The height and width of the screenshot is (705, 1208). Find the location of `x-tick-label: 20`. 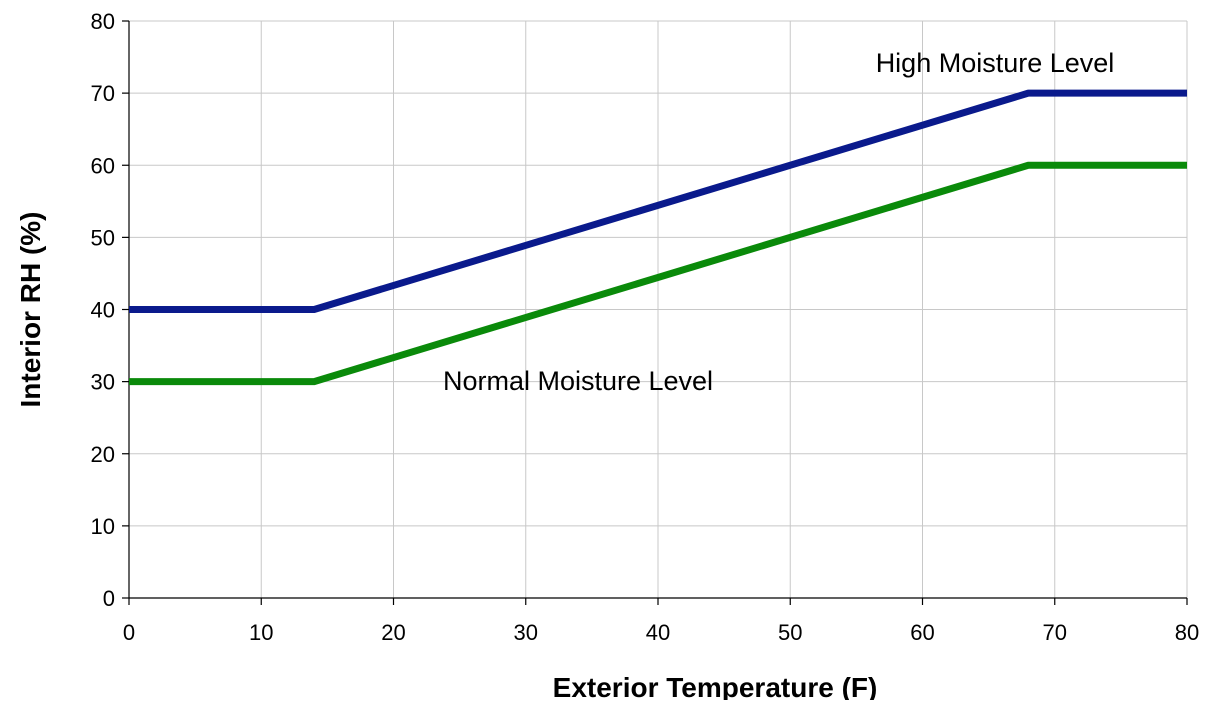

x-tick-label: 20 is located at coordinates (393, 632).